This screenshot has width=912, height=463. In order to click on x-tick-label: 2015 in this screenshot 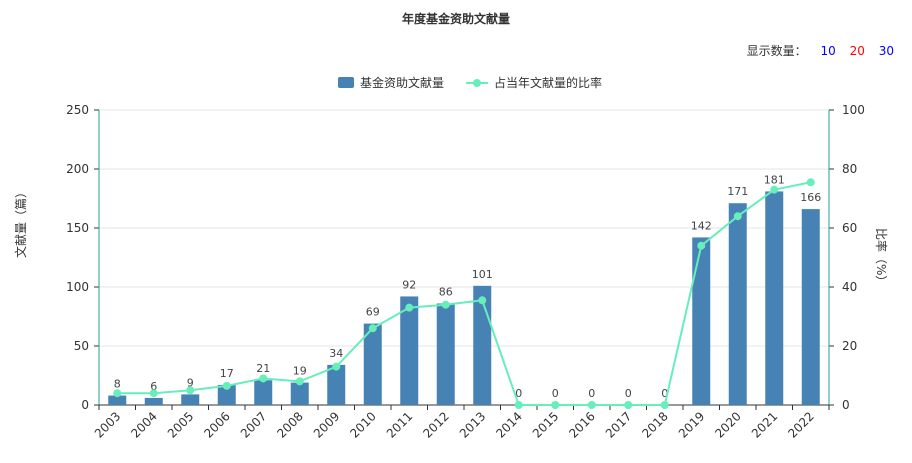, I will do `click(545, 424)`.